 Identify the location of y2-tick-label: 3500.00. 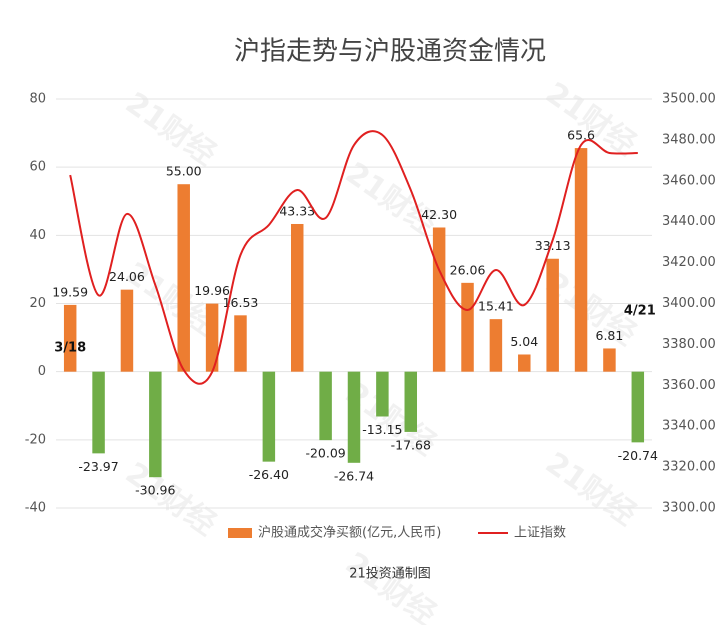
(689, 99).